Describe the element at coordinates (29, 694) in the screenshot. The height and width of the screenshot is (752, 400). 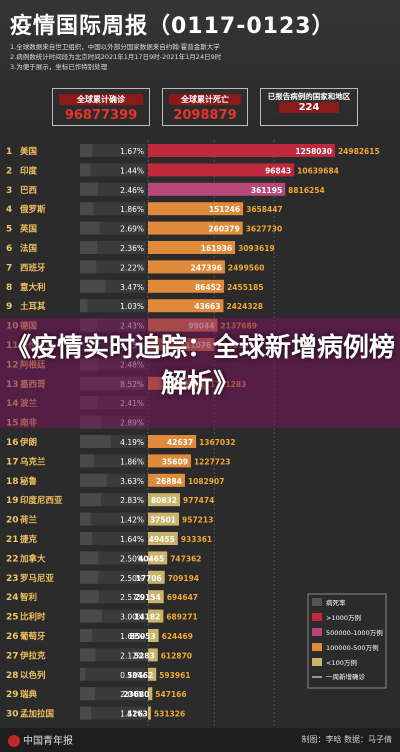
I see `country-label: 瑞典` at that location.